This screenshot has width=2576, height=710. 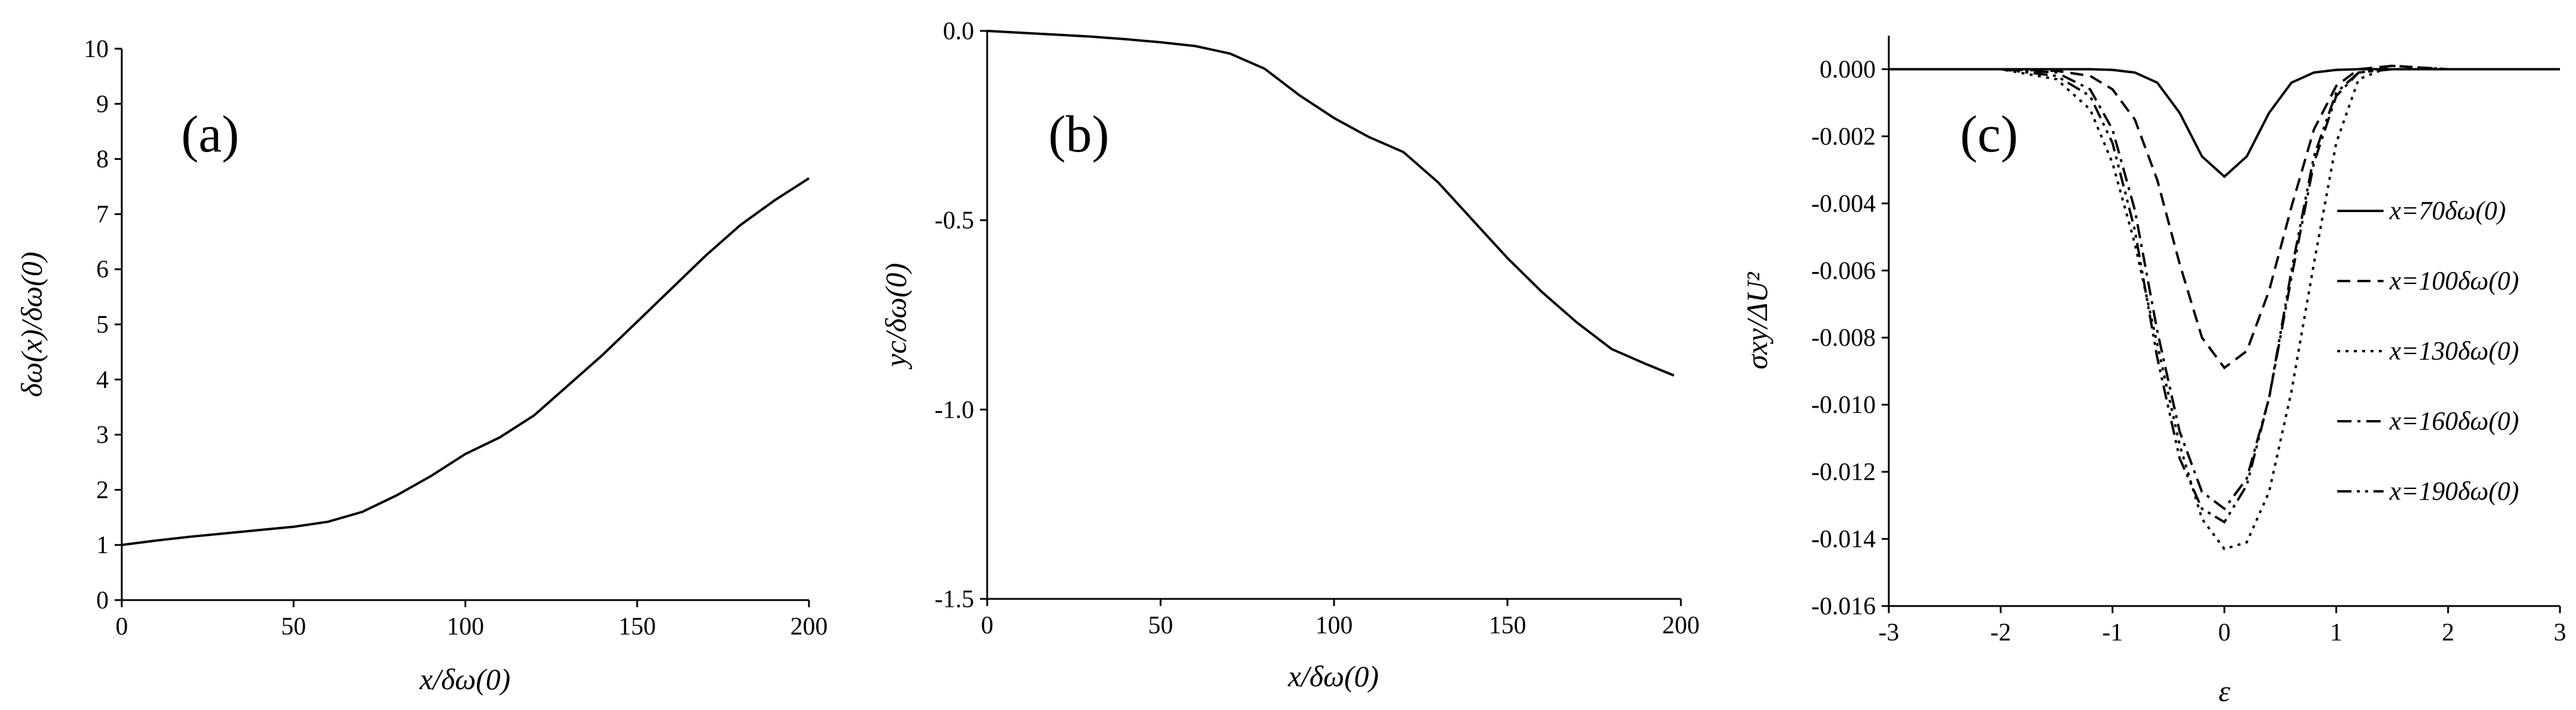 What do you see at coordinates (1844, 271) in the screenshot?
I see `y-tick-label: -0.006` at bounding box center [1844, 271].